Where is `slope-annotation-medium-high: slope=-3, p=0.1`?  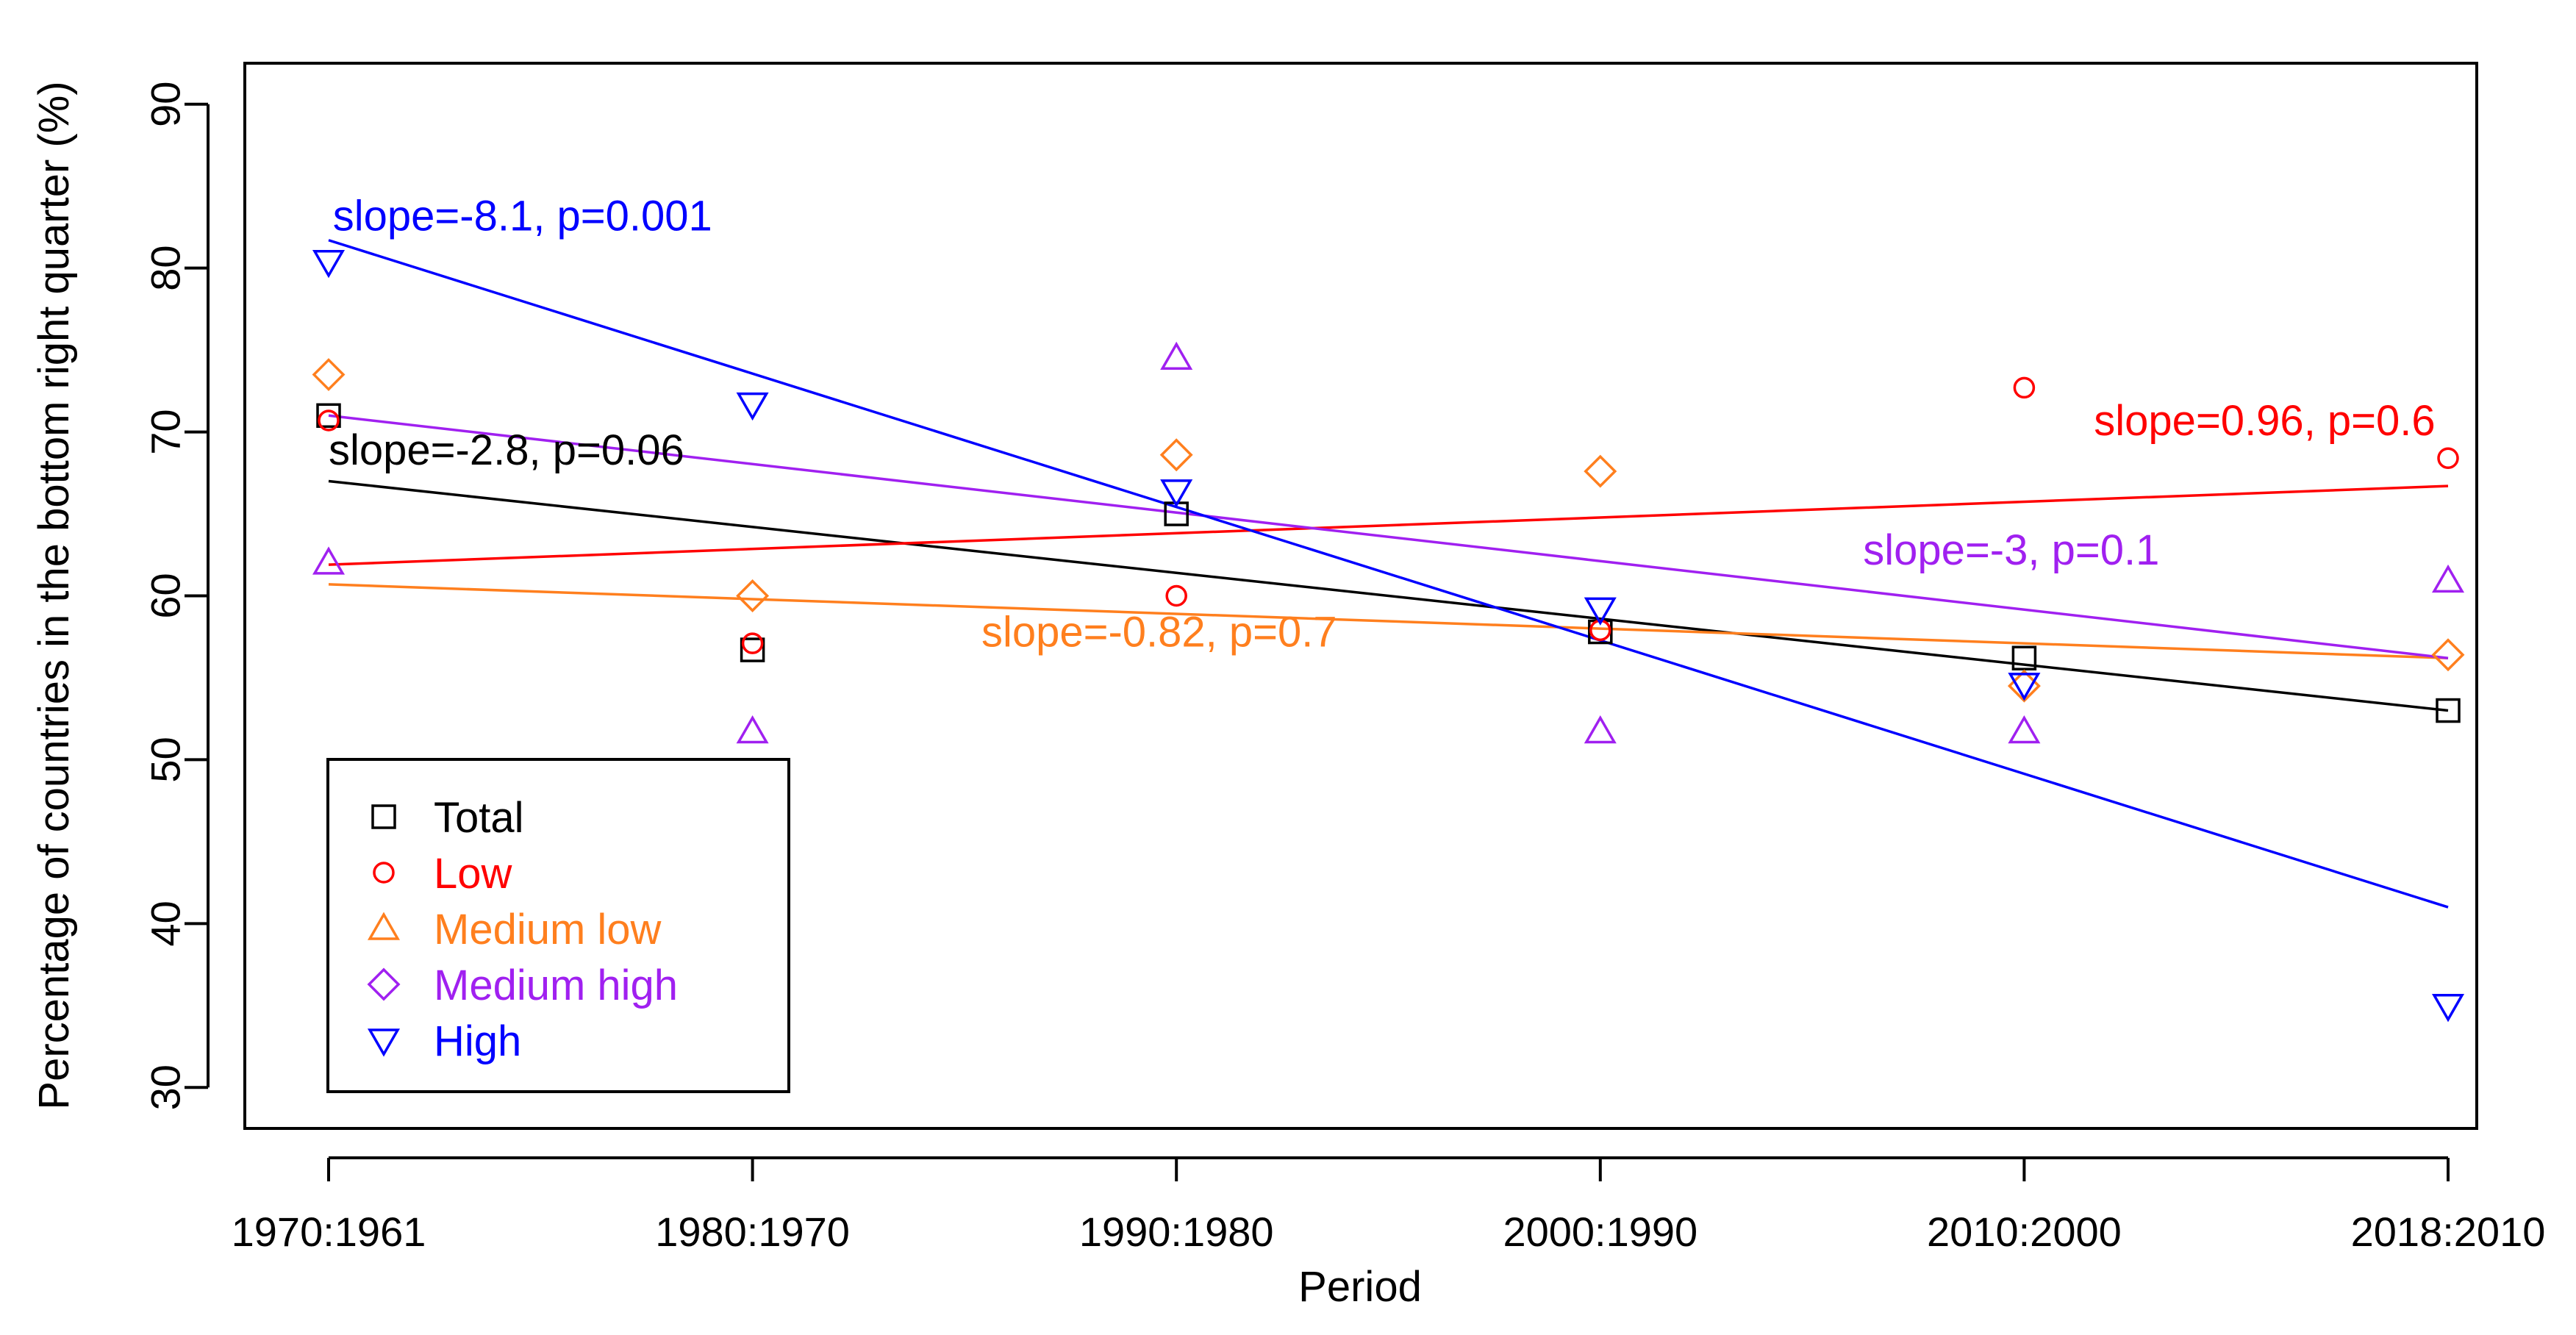 slope-annotation-medium-high: slope=-3, p=0.1 is located at coordinates (2011, 550).